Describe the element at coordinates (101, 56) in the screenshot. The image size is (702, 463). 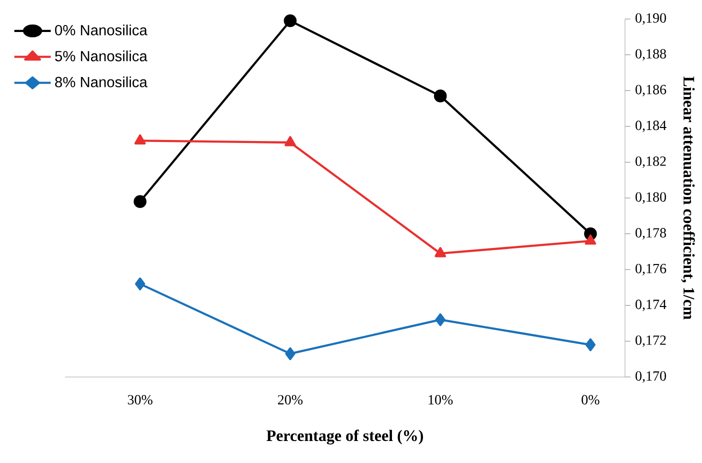
I see `legend-label: 5% Nanosilica` at that location.